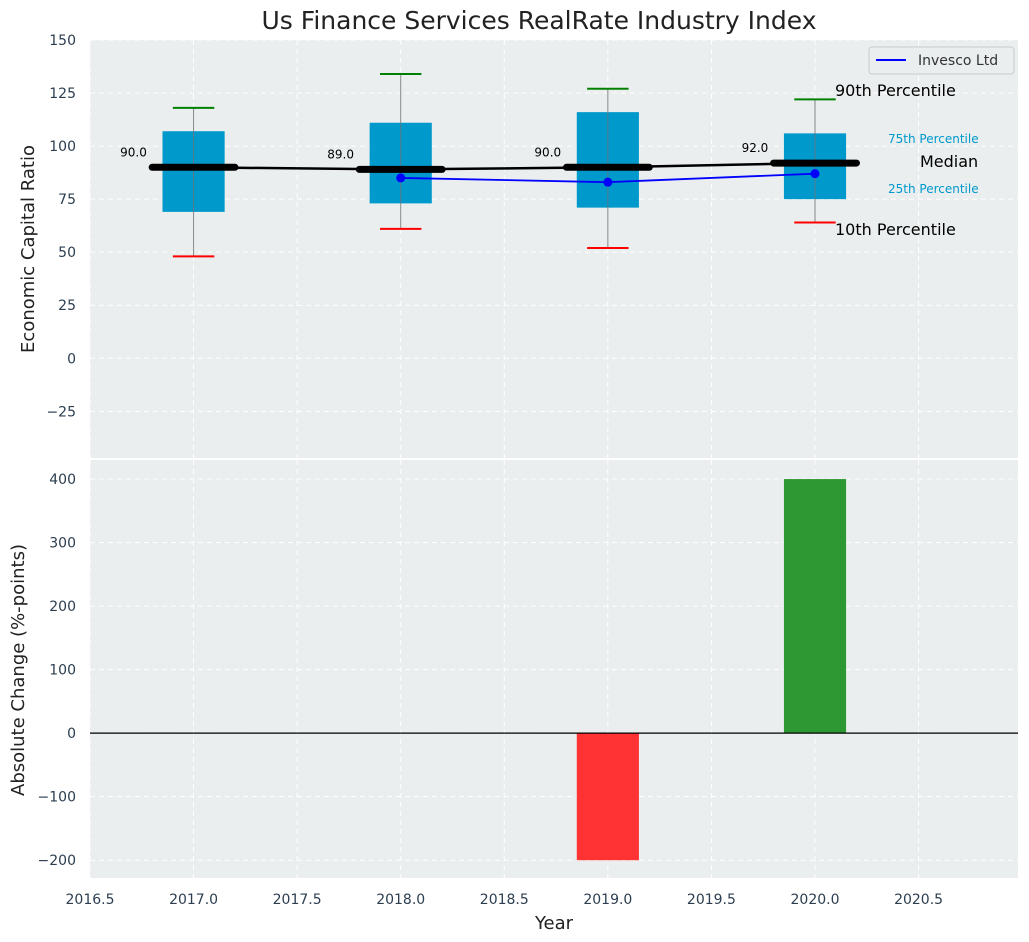  I want to click on y-tick-label: 50, so click(67, 253).